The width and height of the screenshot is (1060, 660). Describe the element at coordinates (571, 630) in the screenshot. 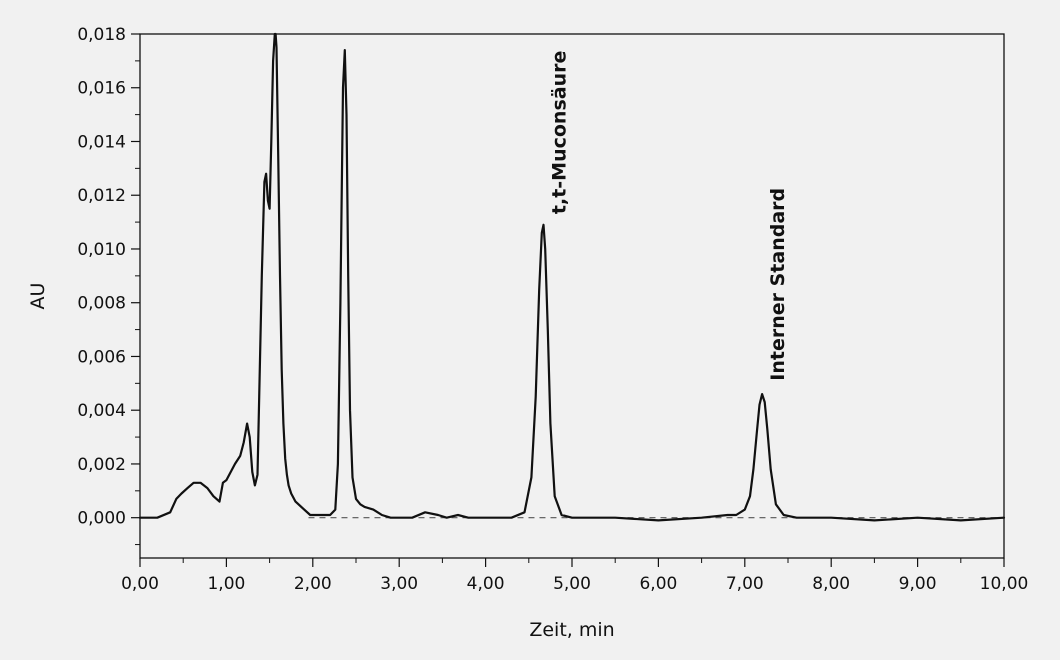

I see `x-axis-title: Zeit, min` at that location.